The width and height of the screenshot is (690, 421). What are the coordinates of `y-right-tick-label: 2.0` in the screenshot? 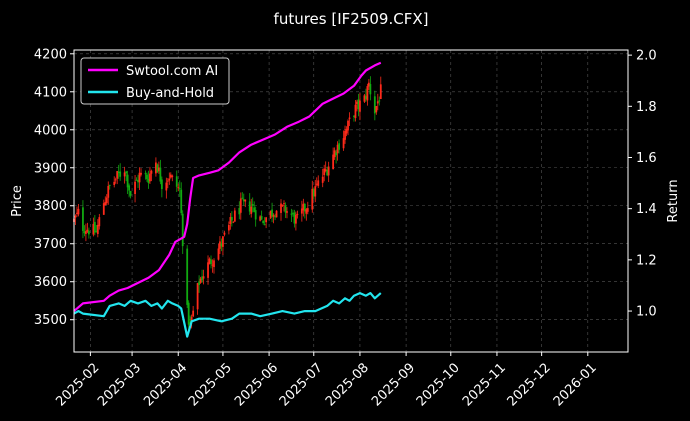 It's located at (646, 56).